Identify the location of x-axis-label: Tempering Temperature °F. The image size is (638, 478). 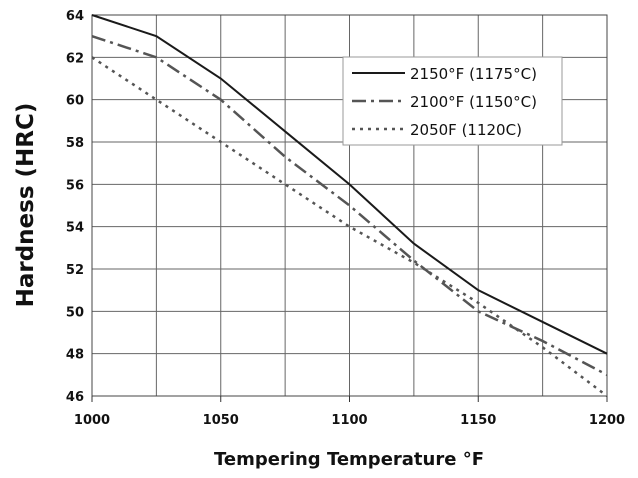
(349, 459).